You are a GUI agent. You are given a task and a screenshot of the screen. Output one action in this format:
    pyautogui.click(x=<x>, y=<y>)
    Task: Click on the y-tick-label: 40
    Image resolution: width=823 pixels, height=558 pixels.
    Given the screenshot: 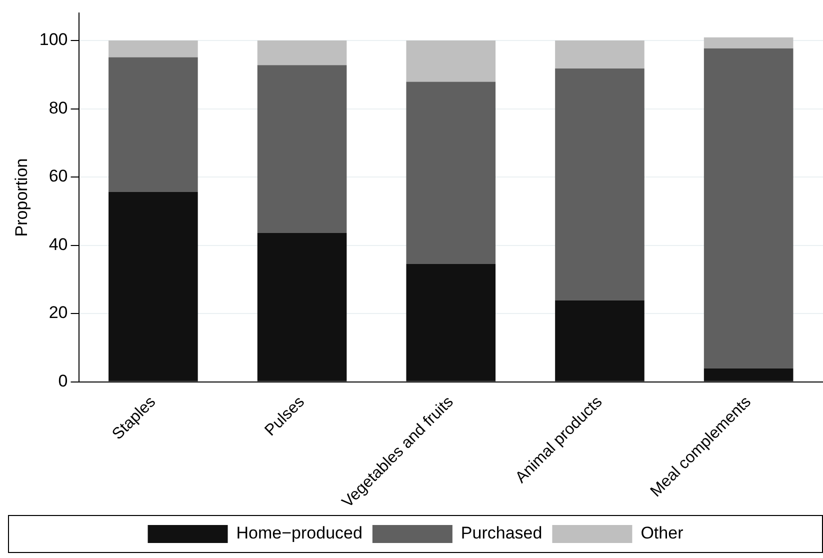 What is the action you would take?
    pyautogui.click(x=58, y=244)
    